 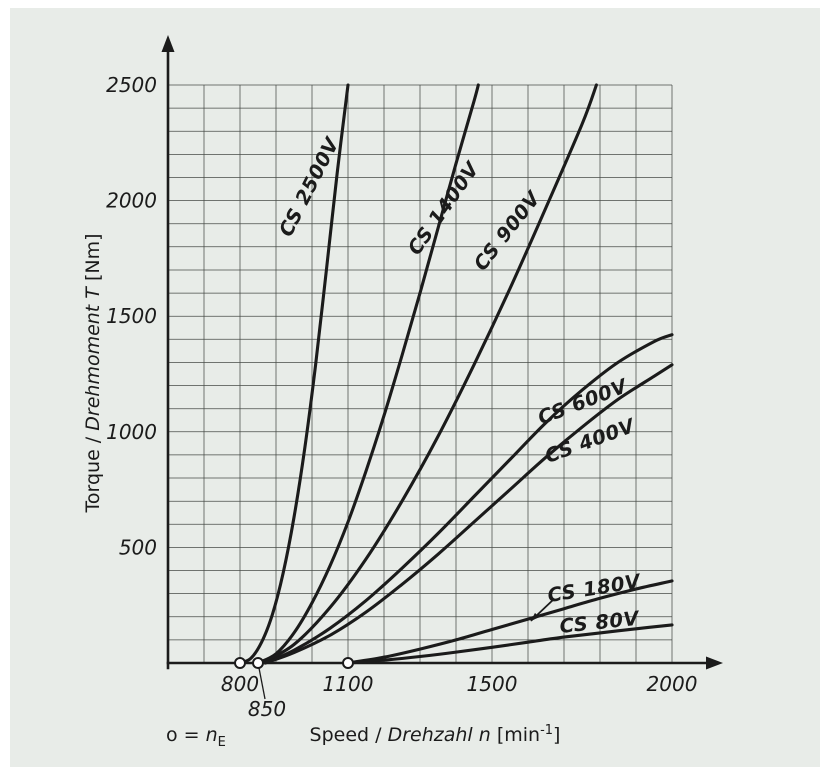 I want to click on x-tick-1500: 1500, so click(x=492, y=684).